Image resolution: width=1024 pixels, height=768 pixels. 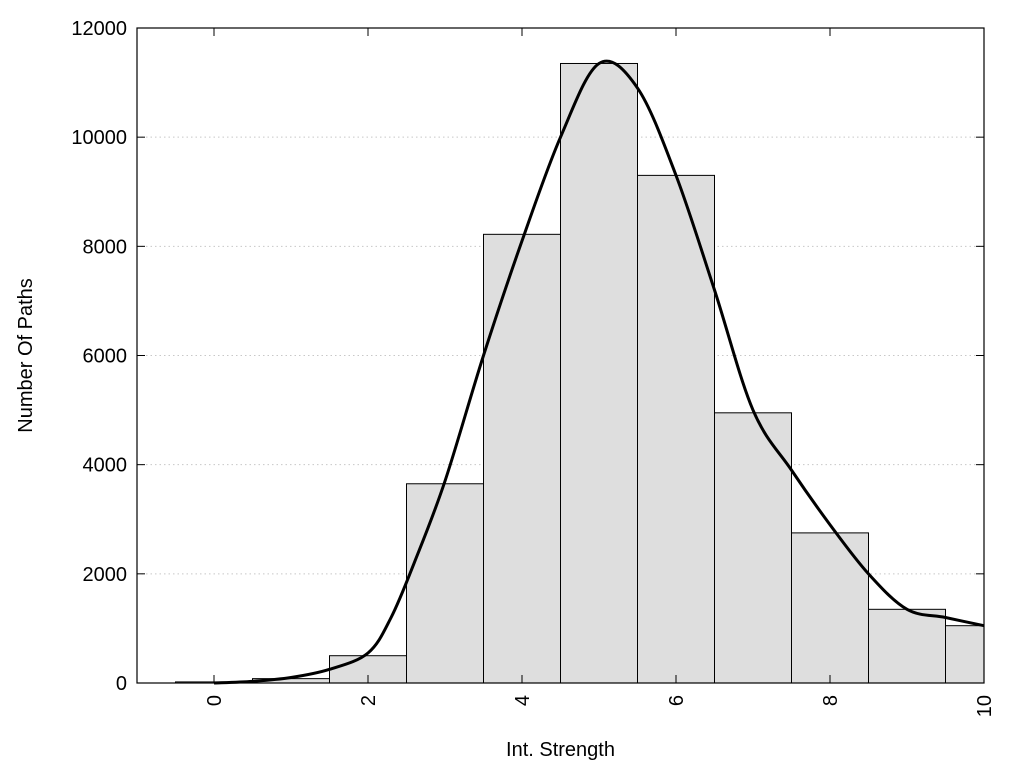 What do you see at coordinates (215, 700) in the screenshot?
I see `x-tick-label: 0` at bounding box center [215, 700].